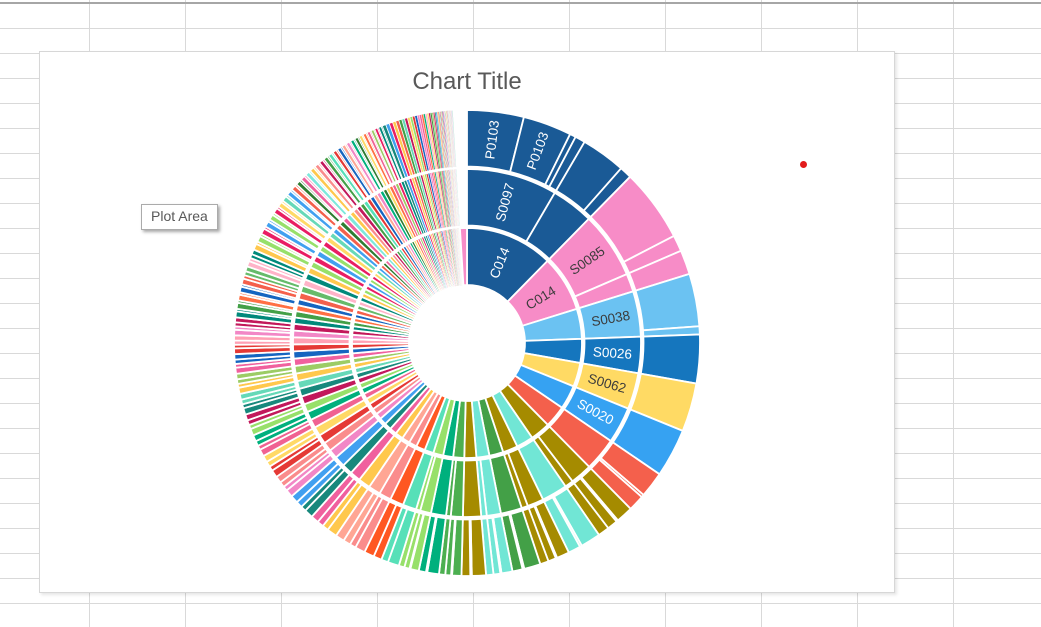  What do you see at coordinates (492, 139) in the screenshot?
I see `slice-label: P0103` at bounding box center [492, 139].